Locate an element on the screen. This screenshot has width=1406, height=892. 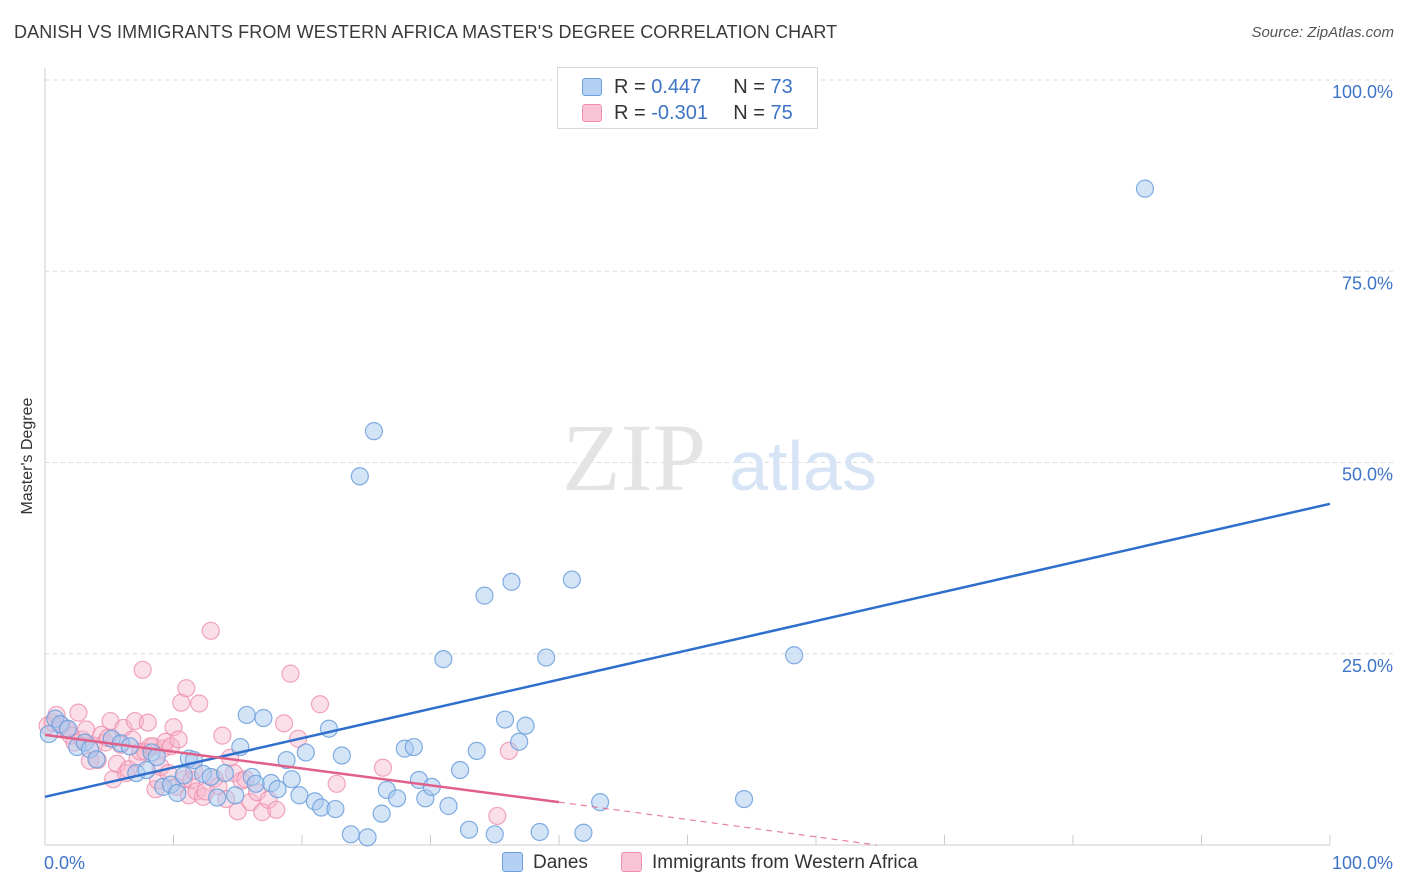
immigrants-n-label: N = is located at coordinates (752, 113).